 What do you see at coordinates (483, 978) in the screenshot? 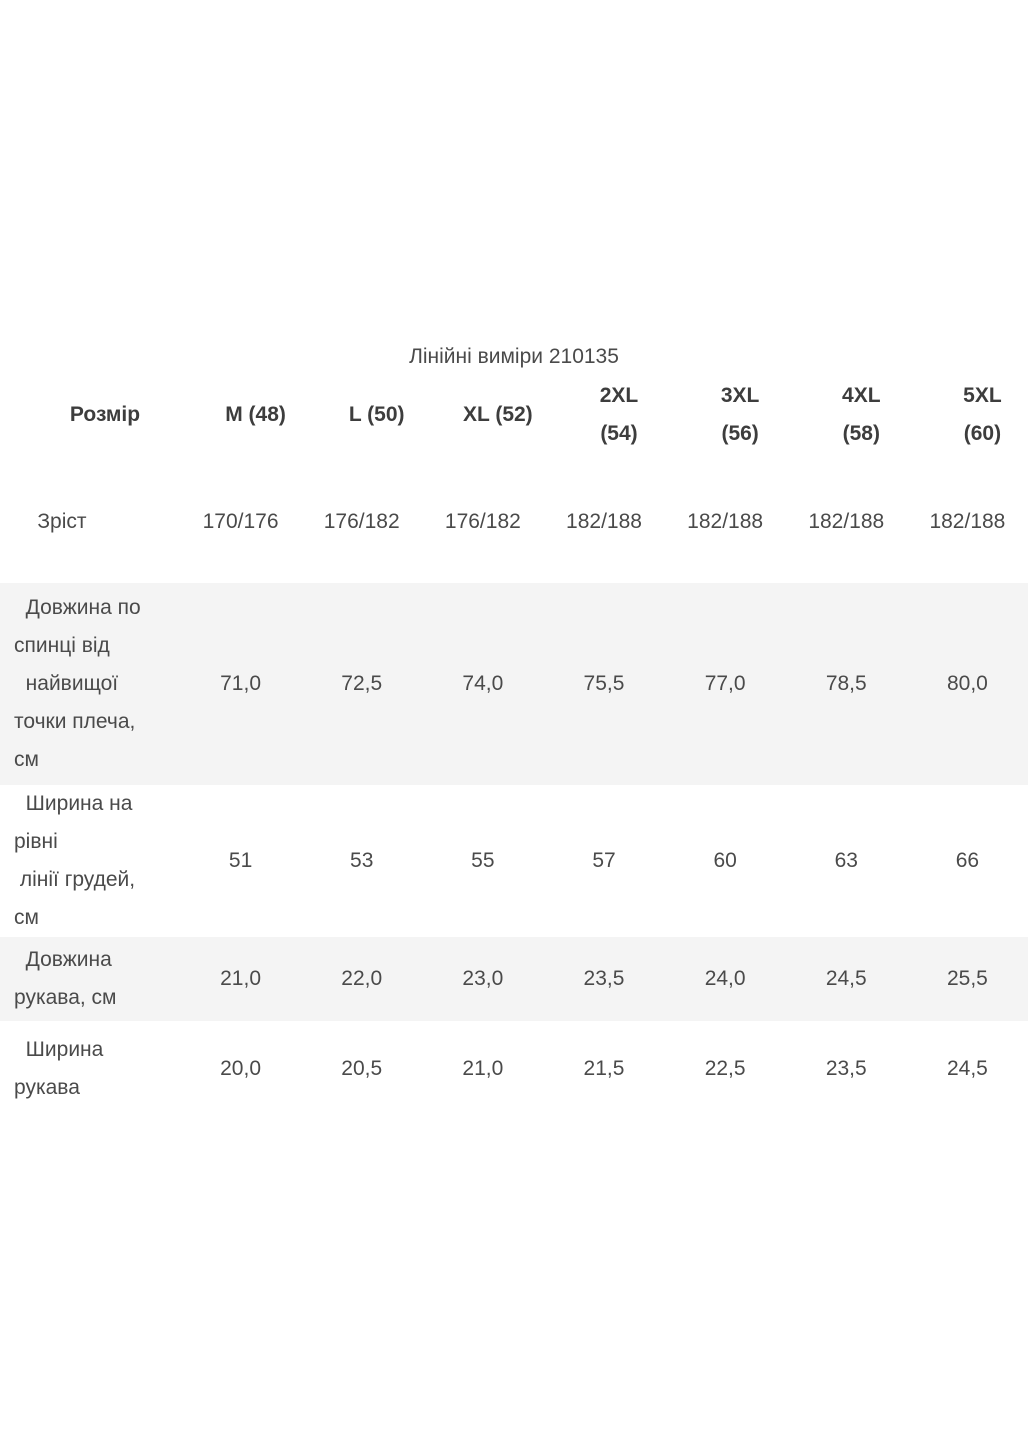
I see `measurement-value: 23,0` at bounding box center [483, 978].